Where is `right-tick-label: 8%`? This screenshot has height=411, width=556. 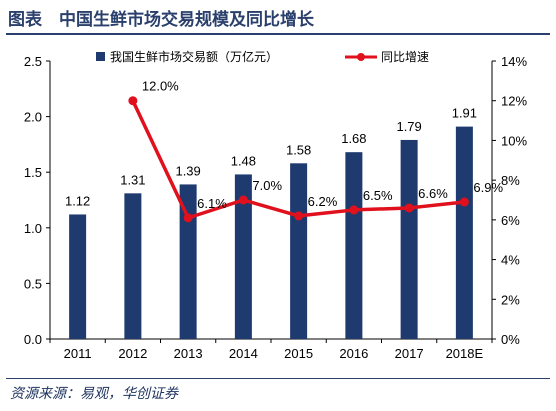
right-tick-label: 8% is located at coordinates (510, 180).